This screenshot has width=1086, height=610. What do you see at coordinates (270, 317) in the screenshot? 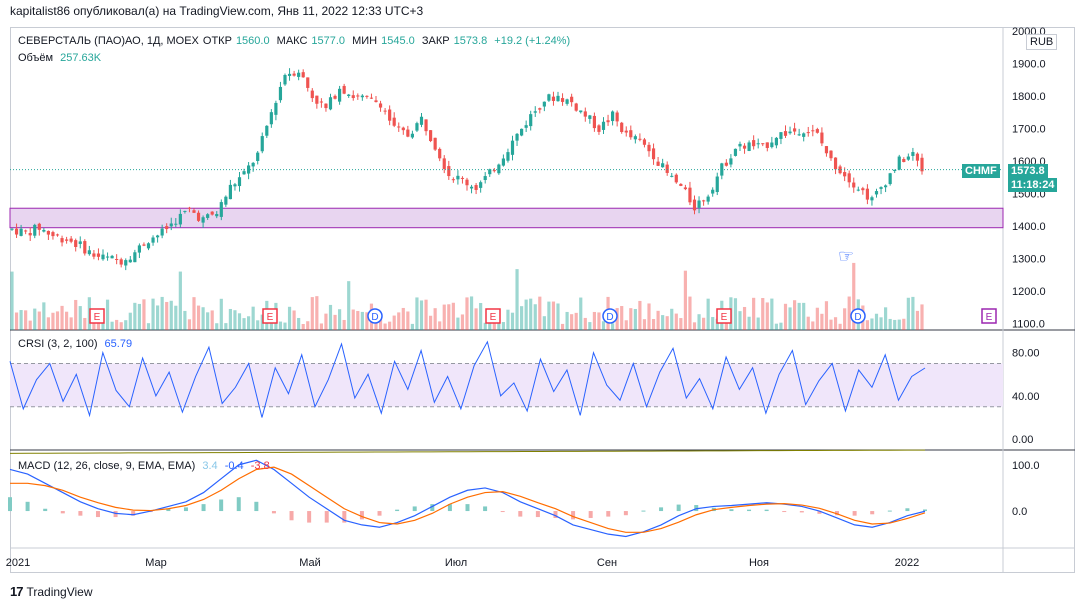
I see `marker-letter: E` at bounding box center [270, 317].